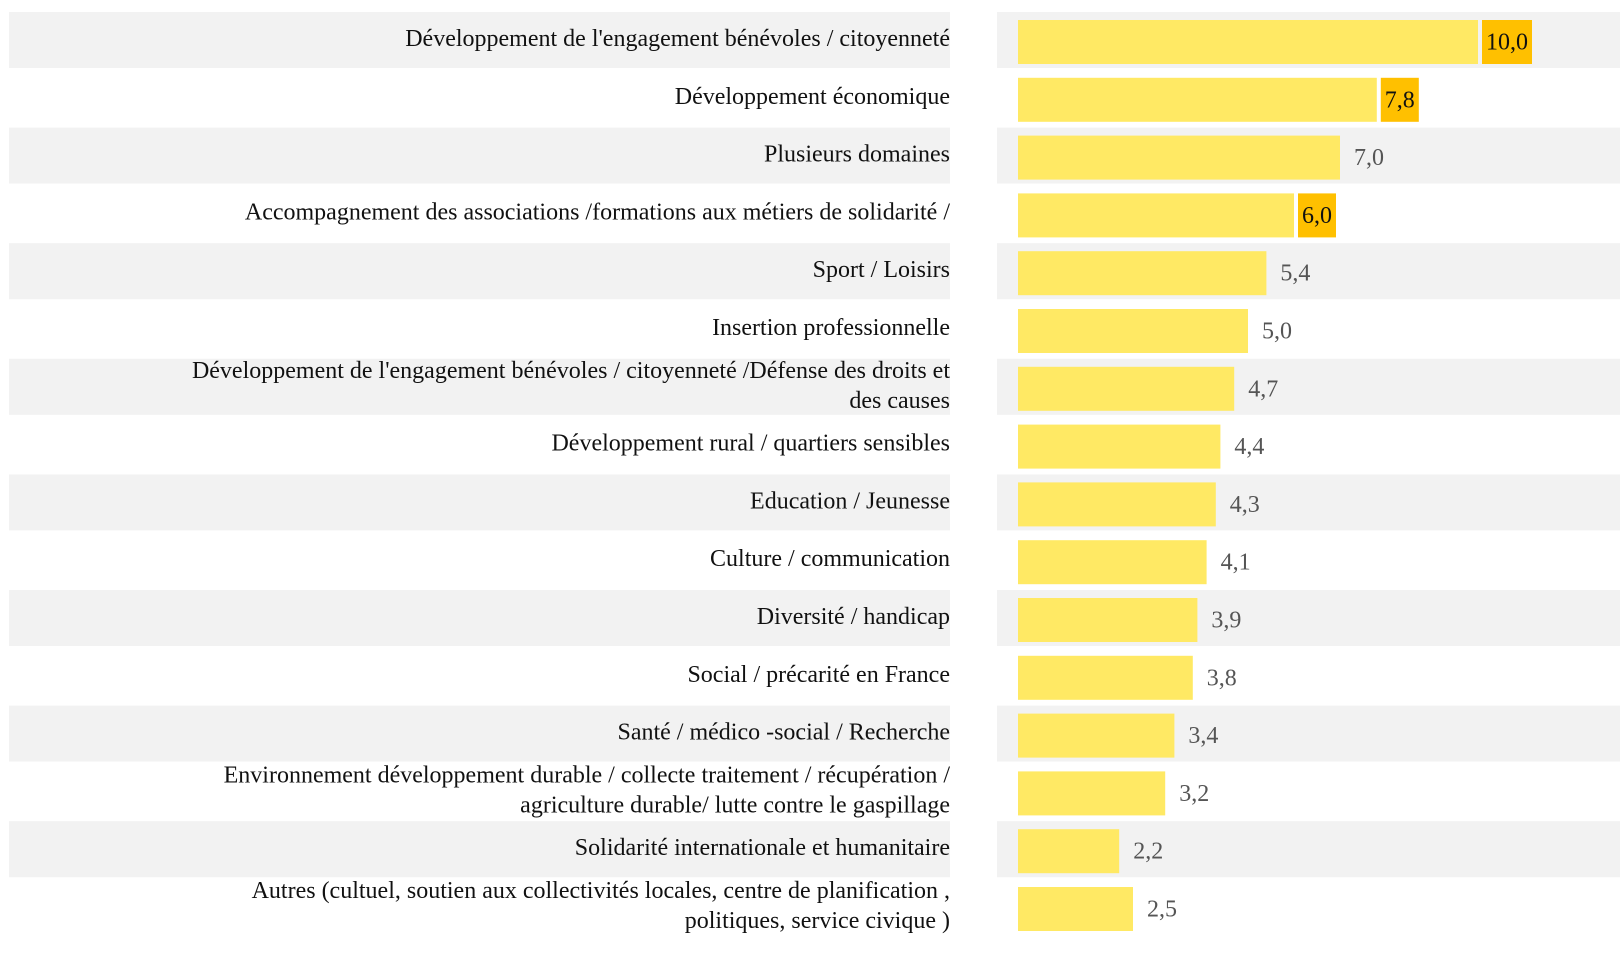 Image resolution: width=1620 pixels, height=969 pixels. What do you see at coordinates (1369, 158) in the screenshot?
I see `value-label: 7,0` at bounding box center [1369, 158].